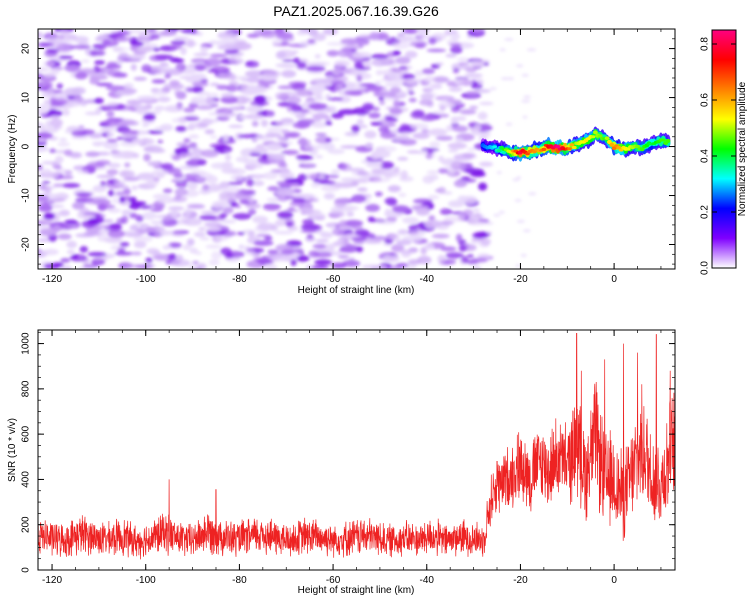 The width and height of the screenshot is (750, 605). I want to click on signal-blob, so click(495, 147).